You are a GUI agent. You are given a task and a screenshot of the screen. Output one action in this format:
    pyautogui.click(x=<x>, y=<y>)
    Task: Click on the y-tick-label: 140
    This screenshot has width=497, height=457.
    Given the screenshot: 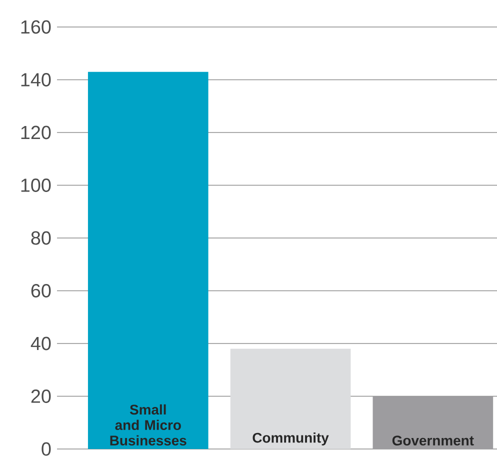 What is the action you would take?
    pyautogui.click(x=36, y=79)
    